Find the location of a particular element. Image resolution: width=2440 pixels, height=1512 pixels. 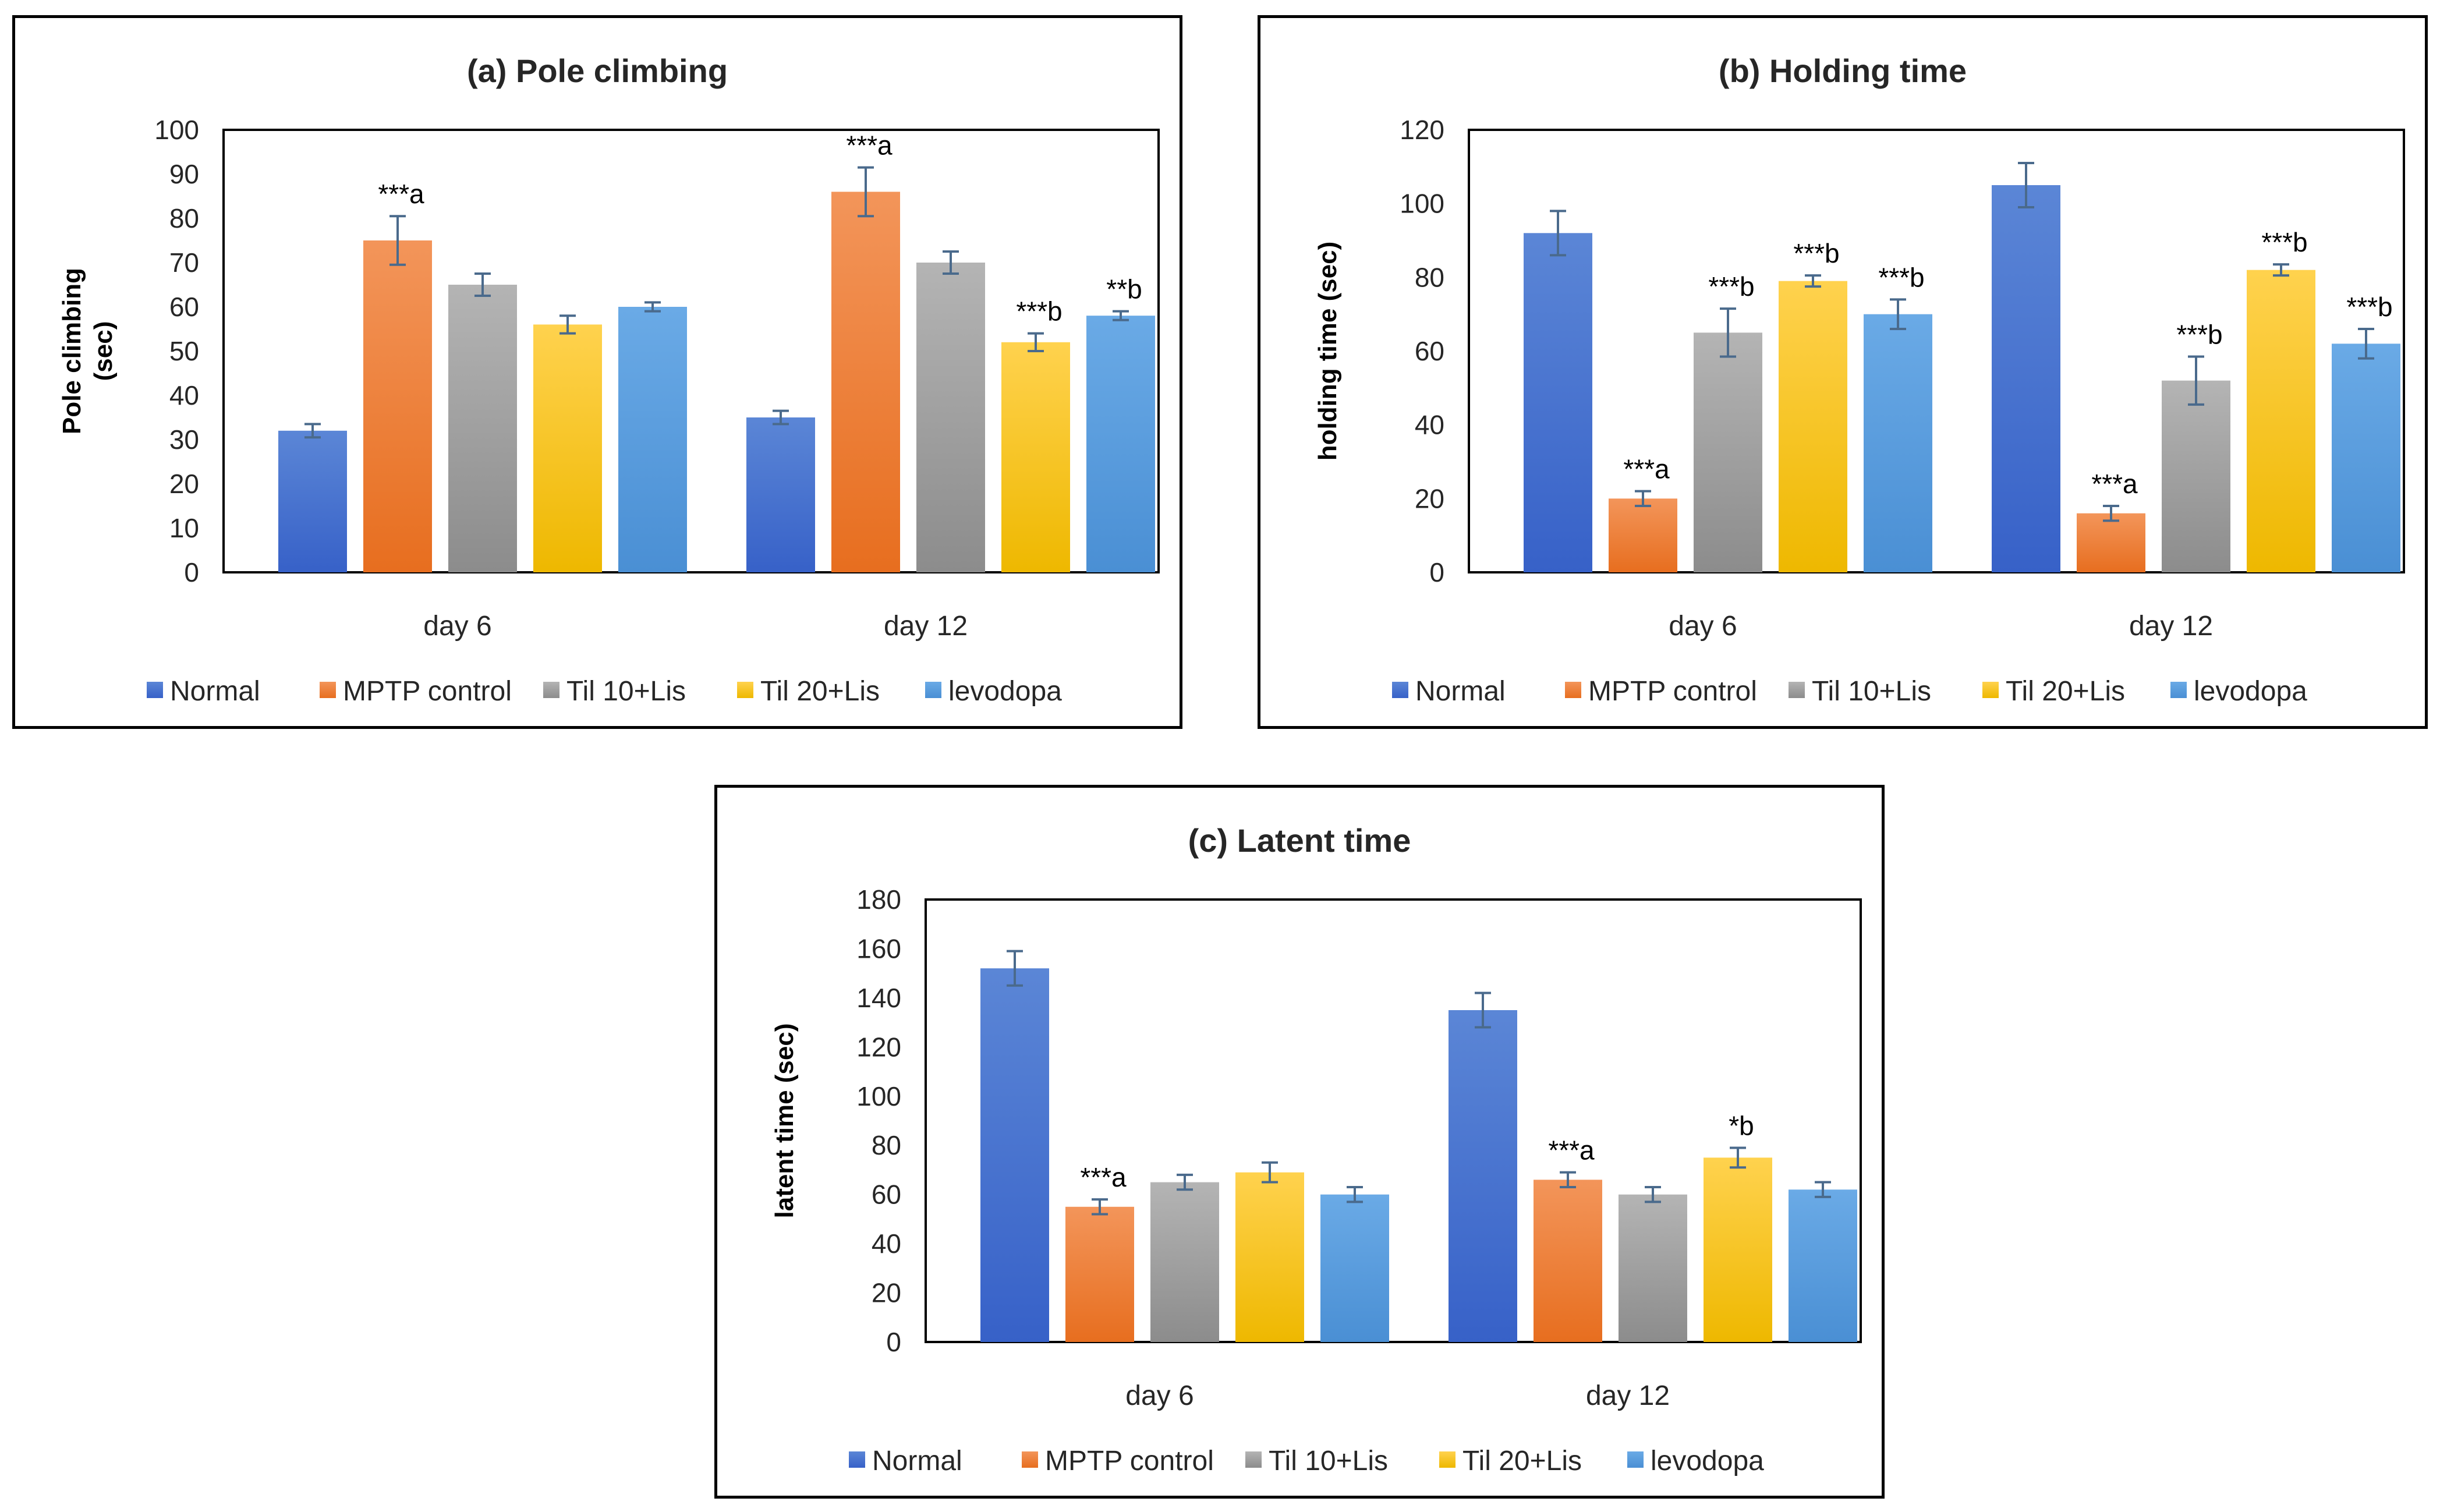

y-tick-label: 90 is located at coordinates (184, 174).